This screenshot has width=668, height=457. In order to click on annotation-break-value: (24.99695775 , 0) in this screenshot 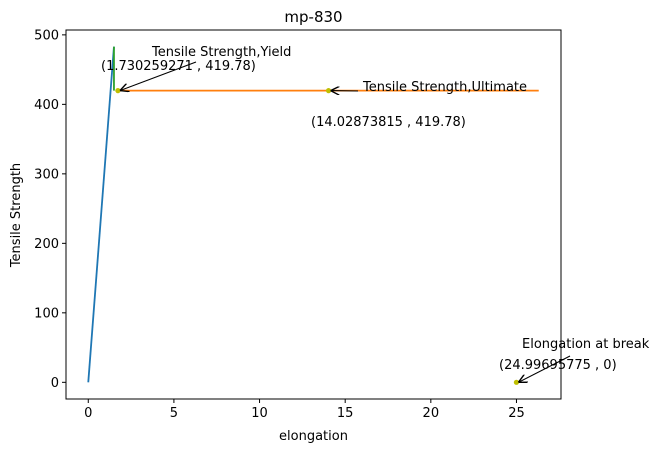, I will do `click(558, 365)`.